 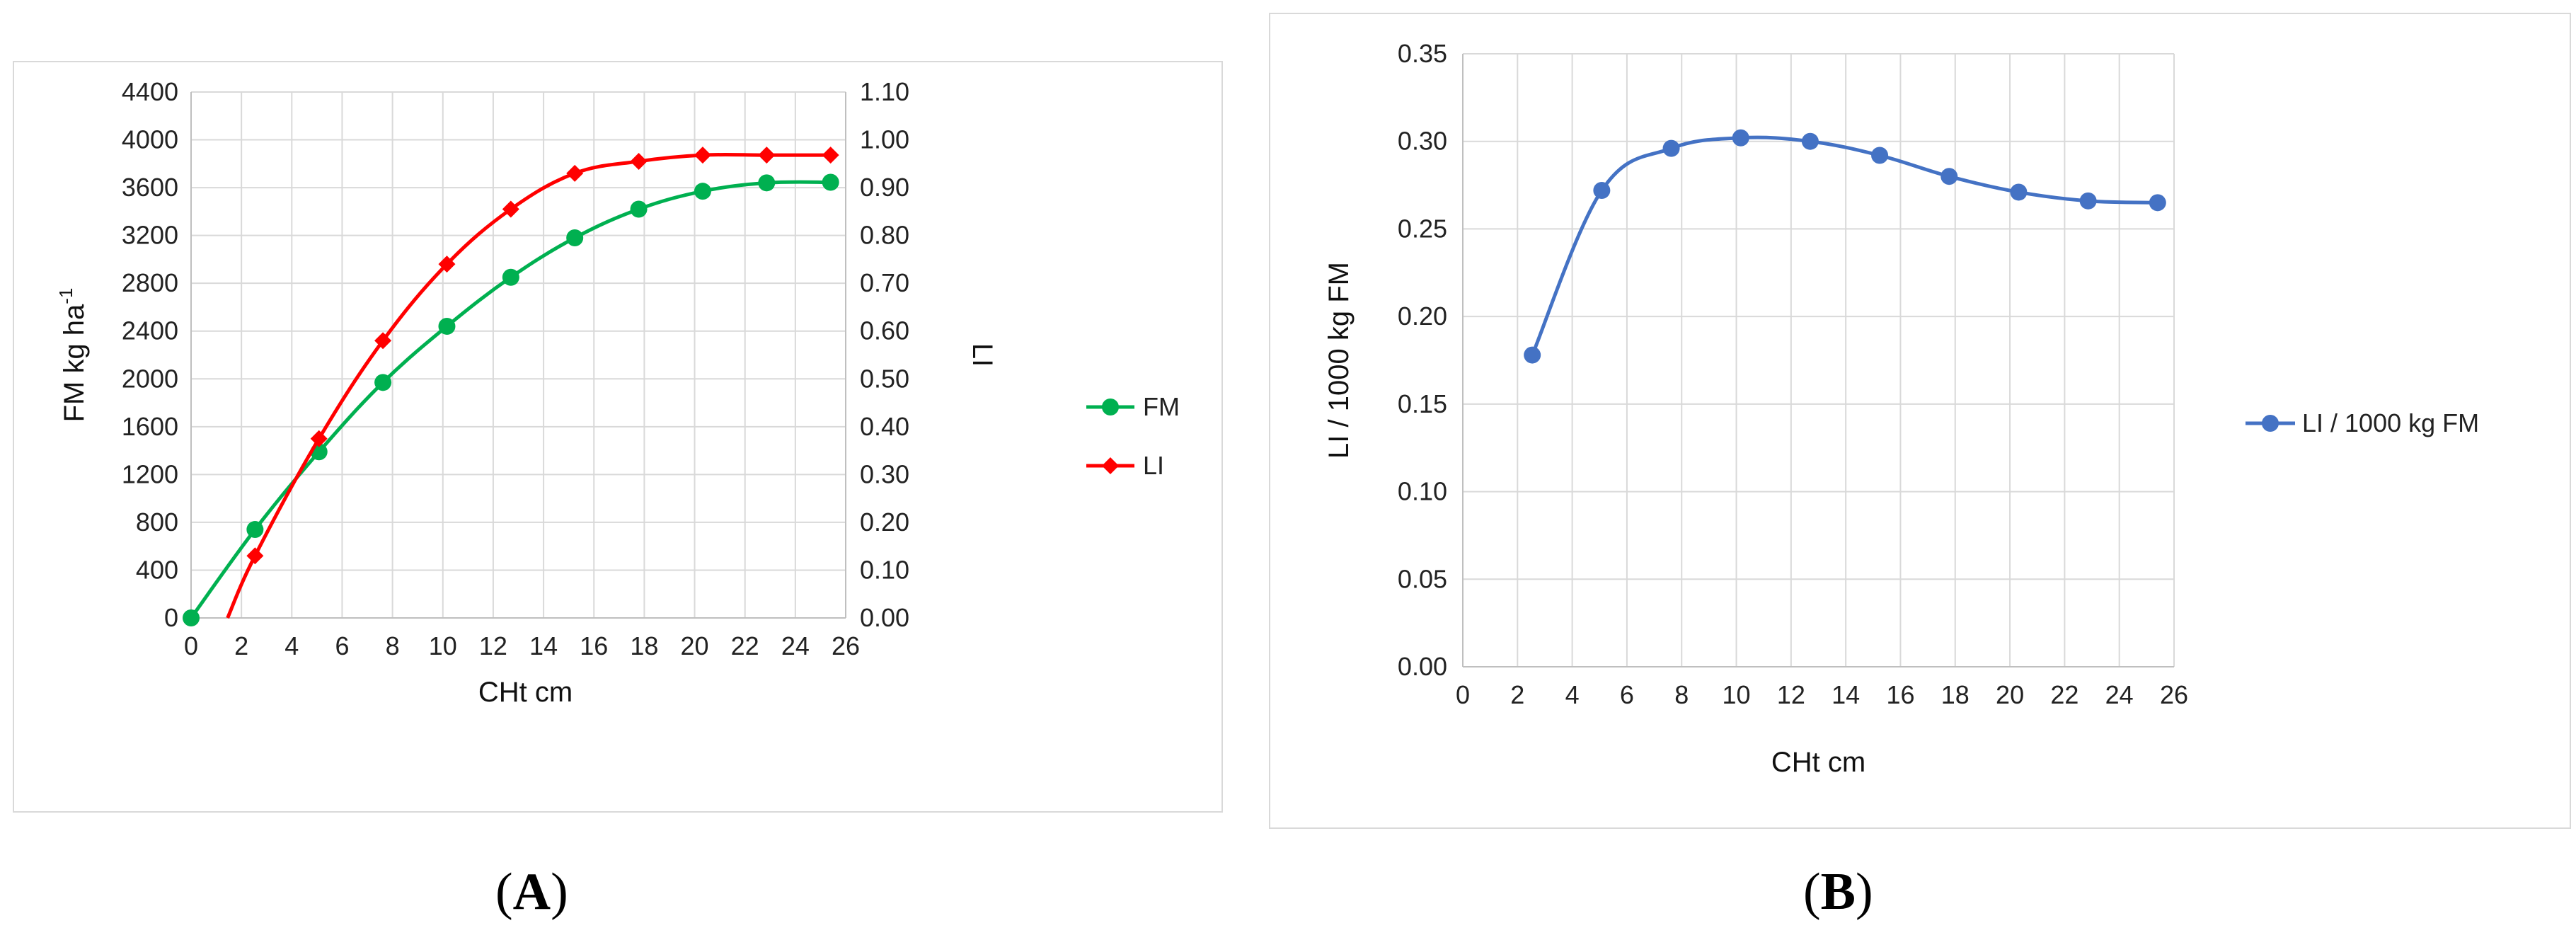 What do you see at coordinates (72, 356) in the screenshot?
I see `y-axis-title: FM kg ha-1` at bounding box center [72, 356].